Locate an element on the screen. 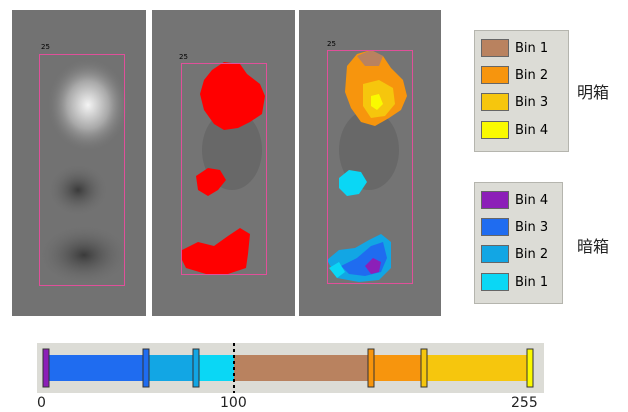  scale-segment-brown is located at coordinates (302, 368).